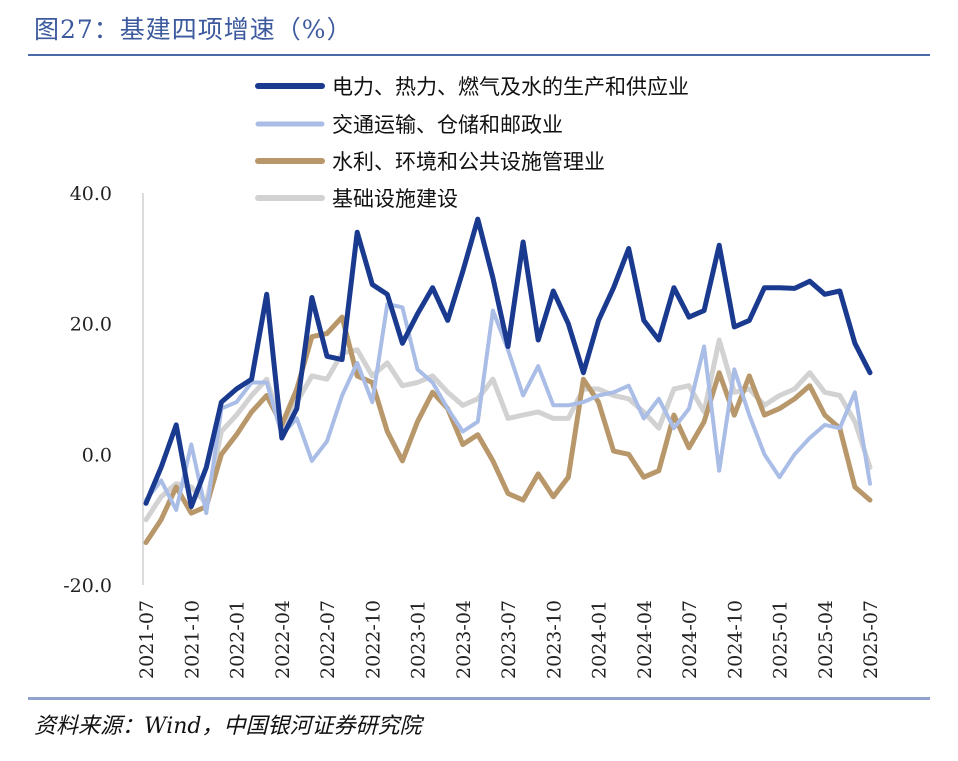 The height and width of the screenshot is (761, 958). Describe the element at coordinates (87, 586) in the screenshot. I see `y-tick-label: -20.0` at that location.